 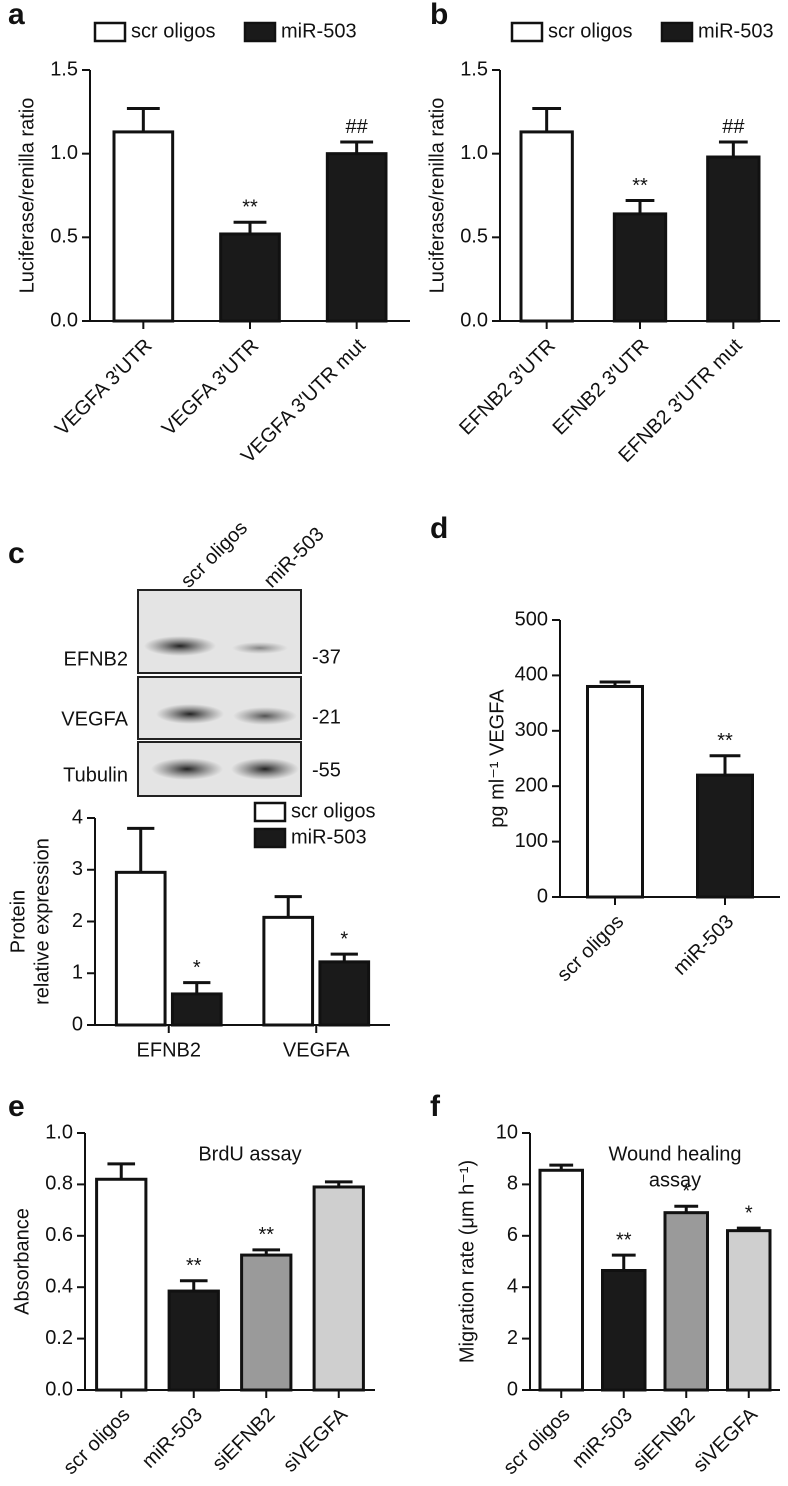 What do you see at coordinates (77, 973) in the screenshot?
I see `y-tick-label: 1` at bounding box center [77, 973].